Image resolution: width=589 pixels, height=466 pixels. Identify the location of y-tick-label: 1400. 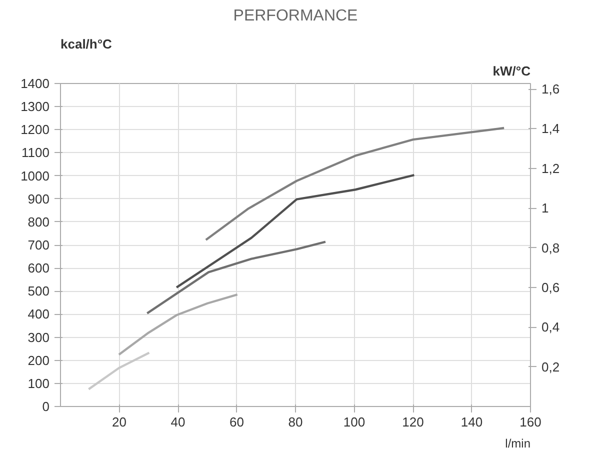
(35, 83).